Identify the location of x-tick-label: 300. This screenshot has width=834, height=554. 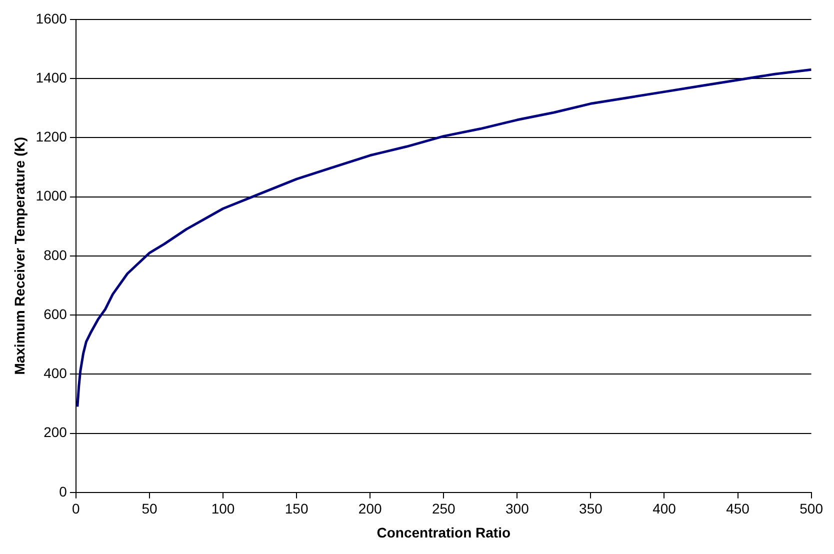
(517, 508).